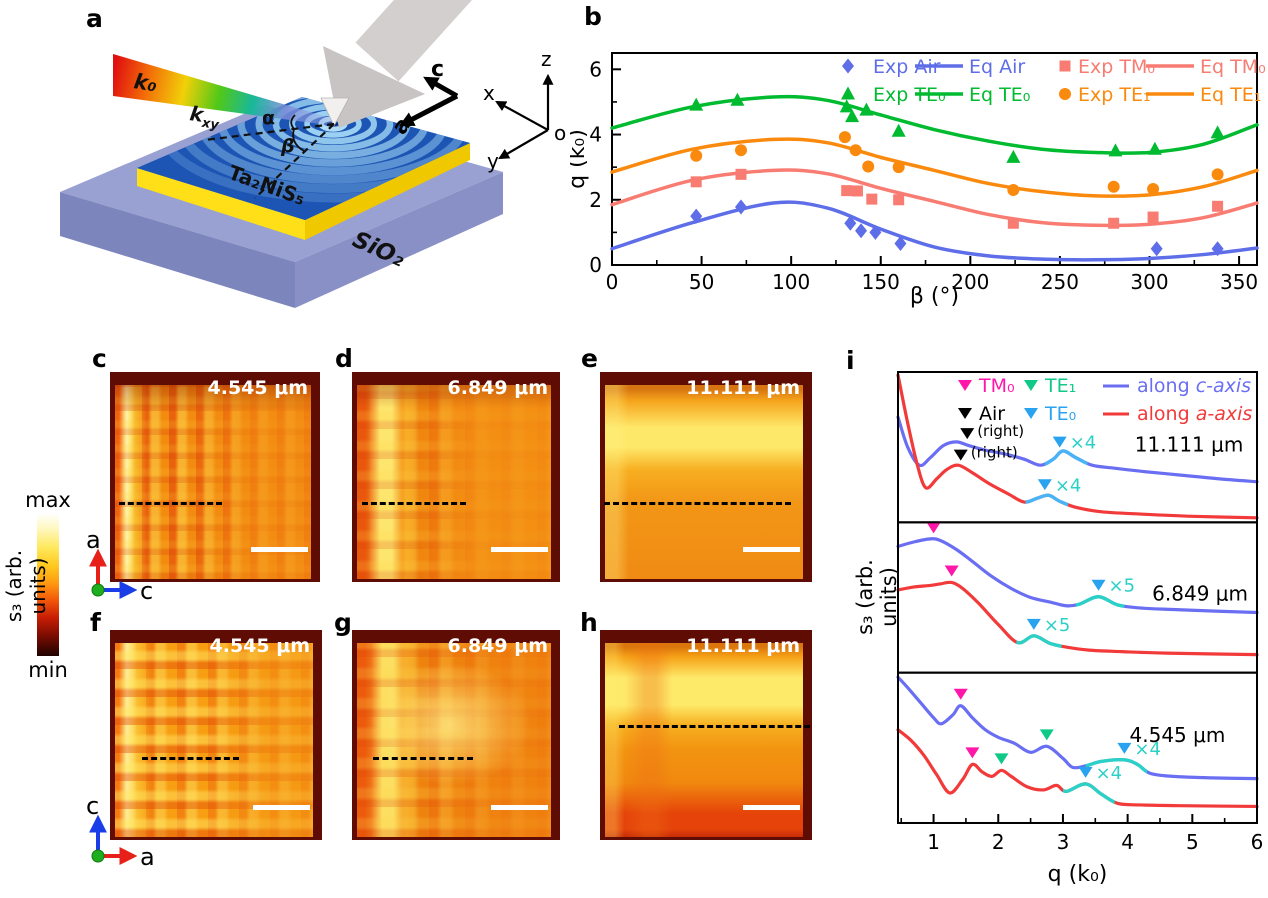 The image size is (1268, 898). What do you see at coordinates (934, 198) in the screenshot?
I see `eq-curve-Eq TM₀` at bounding box center [934, 198].